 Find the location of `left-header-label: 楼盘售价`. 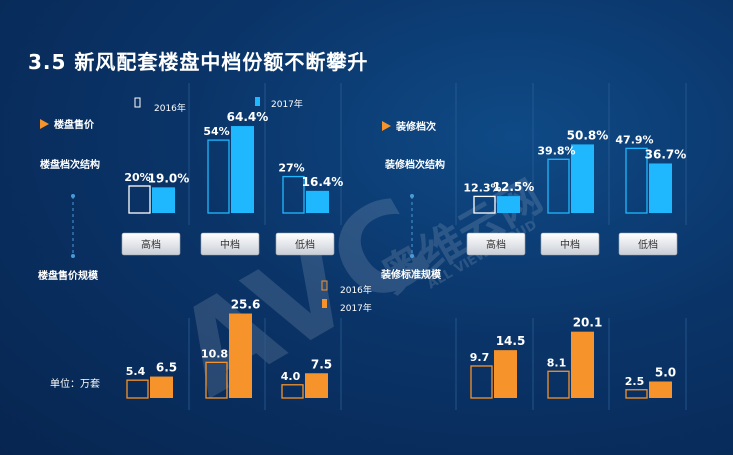

left-header-label: 楼盘售价 is located at coordinates (74, 124).